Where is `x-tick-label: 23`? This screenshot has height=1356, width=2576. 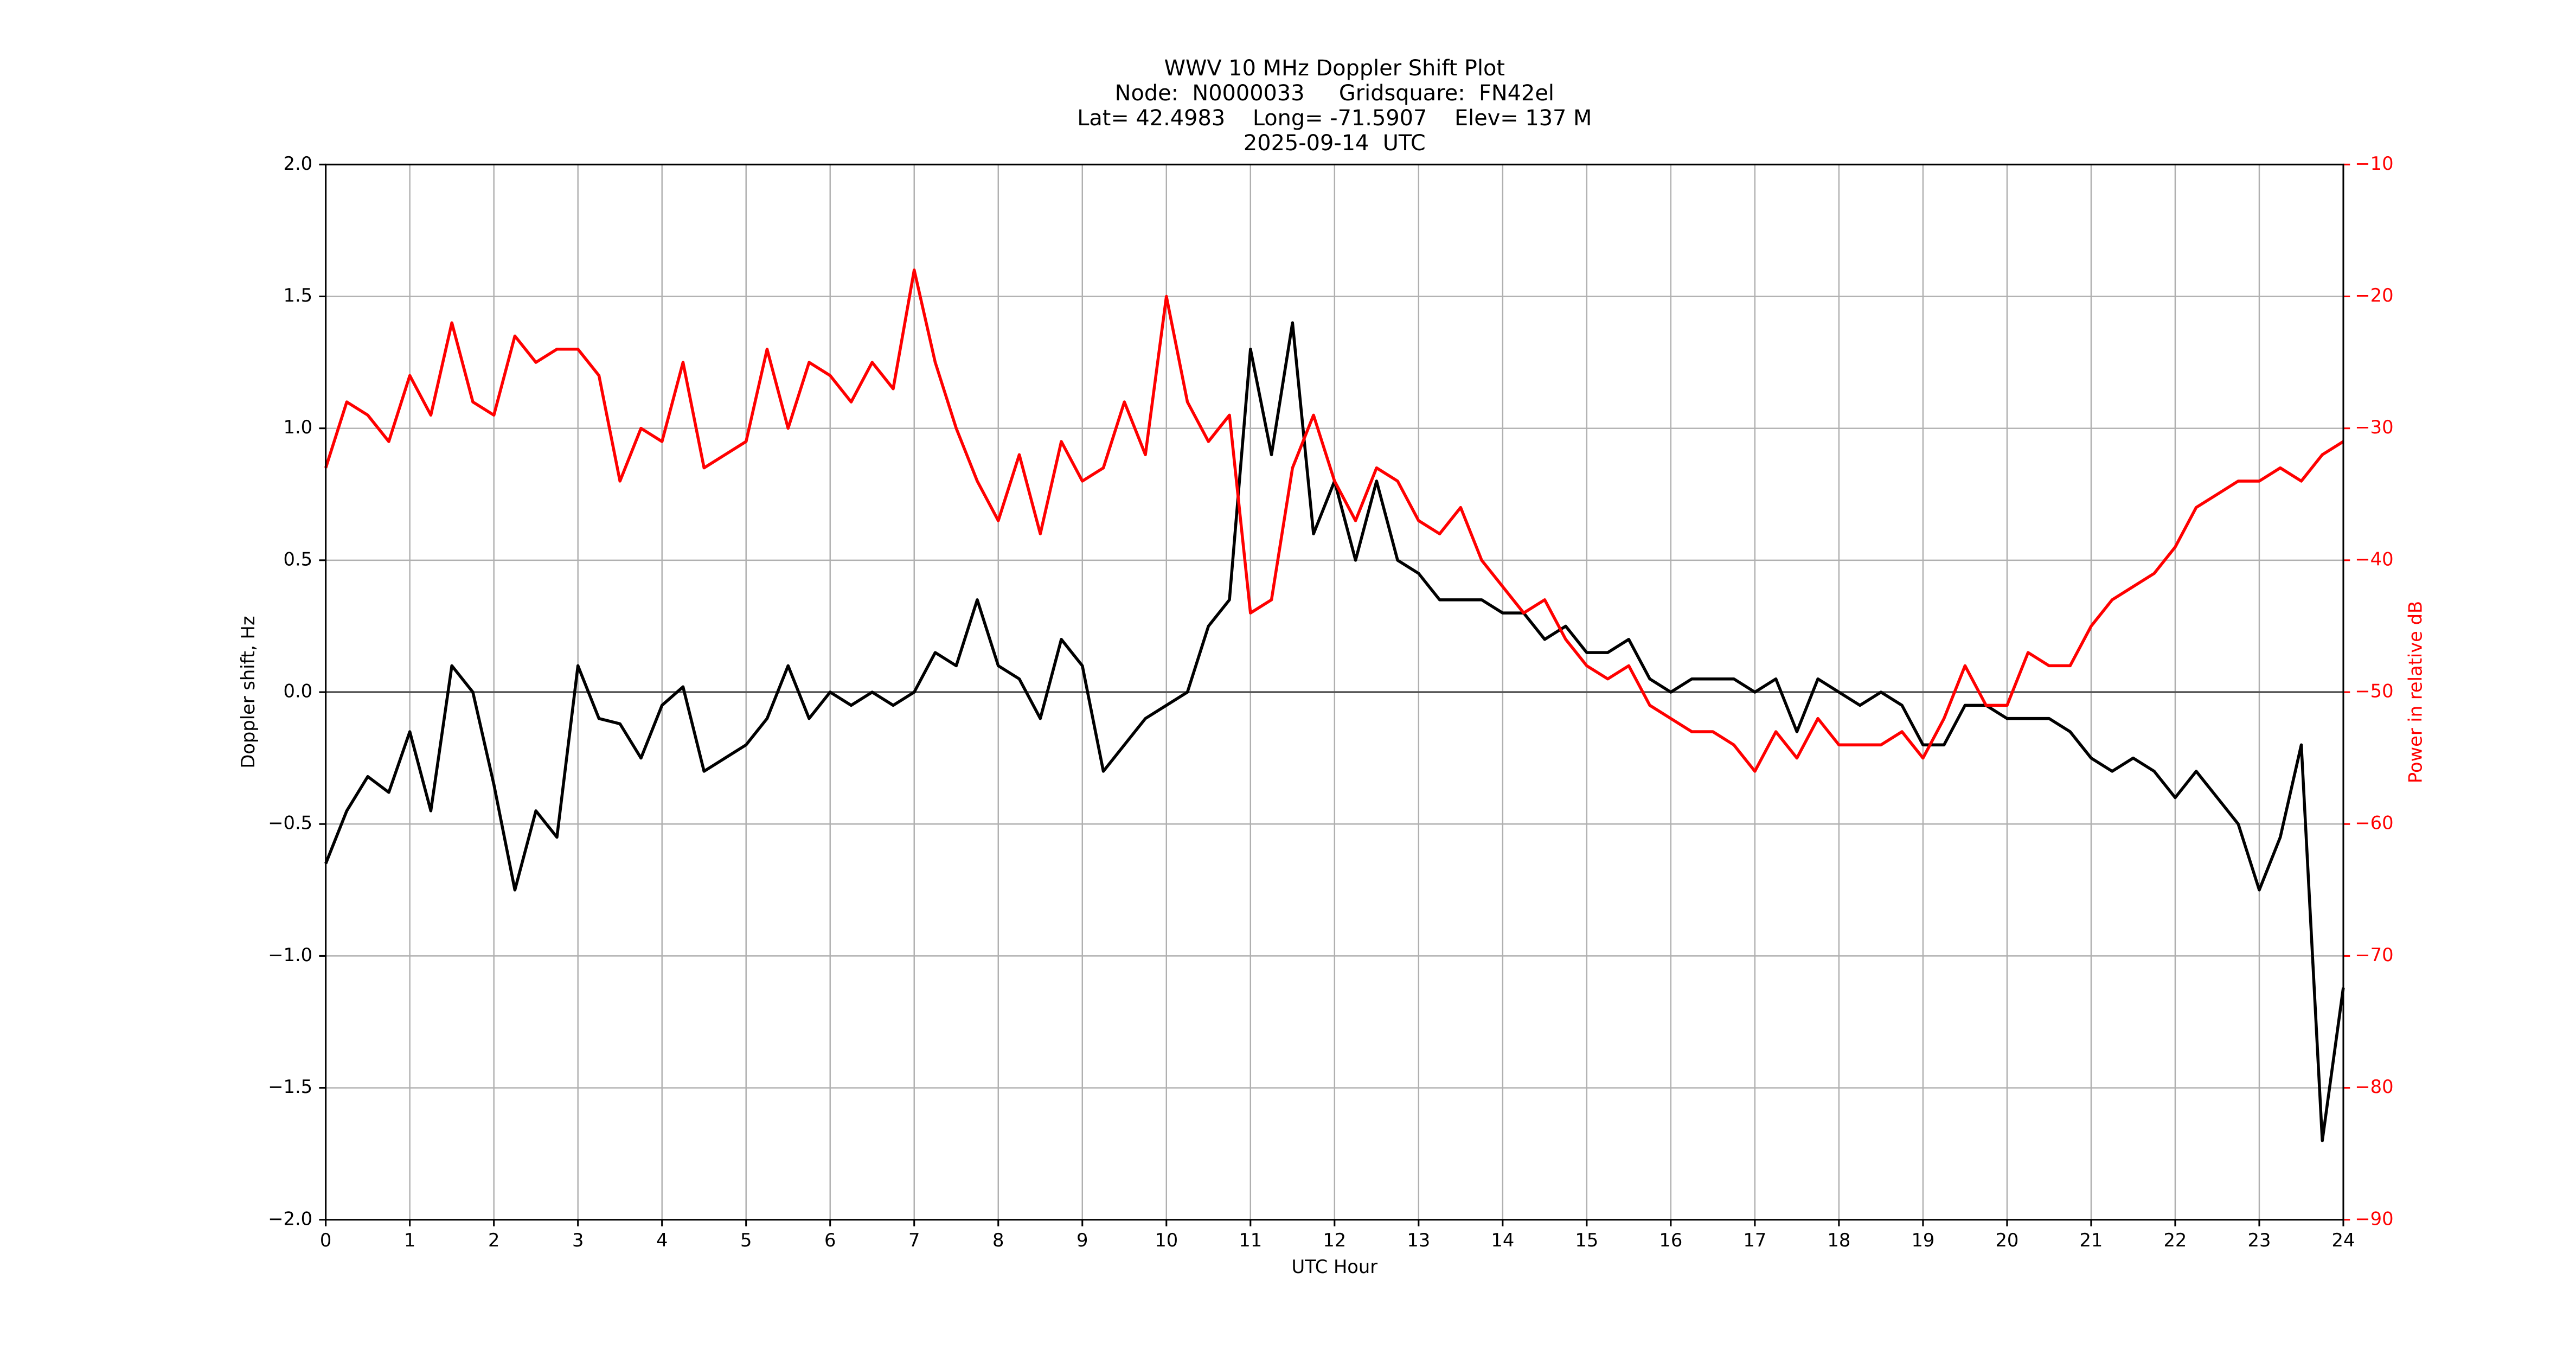 x-tick-label: 23 is located at coordinates (2259, 1240).